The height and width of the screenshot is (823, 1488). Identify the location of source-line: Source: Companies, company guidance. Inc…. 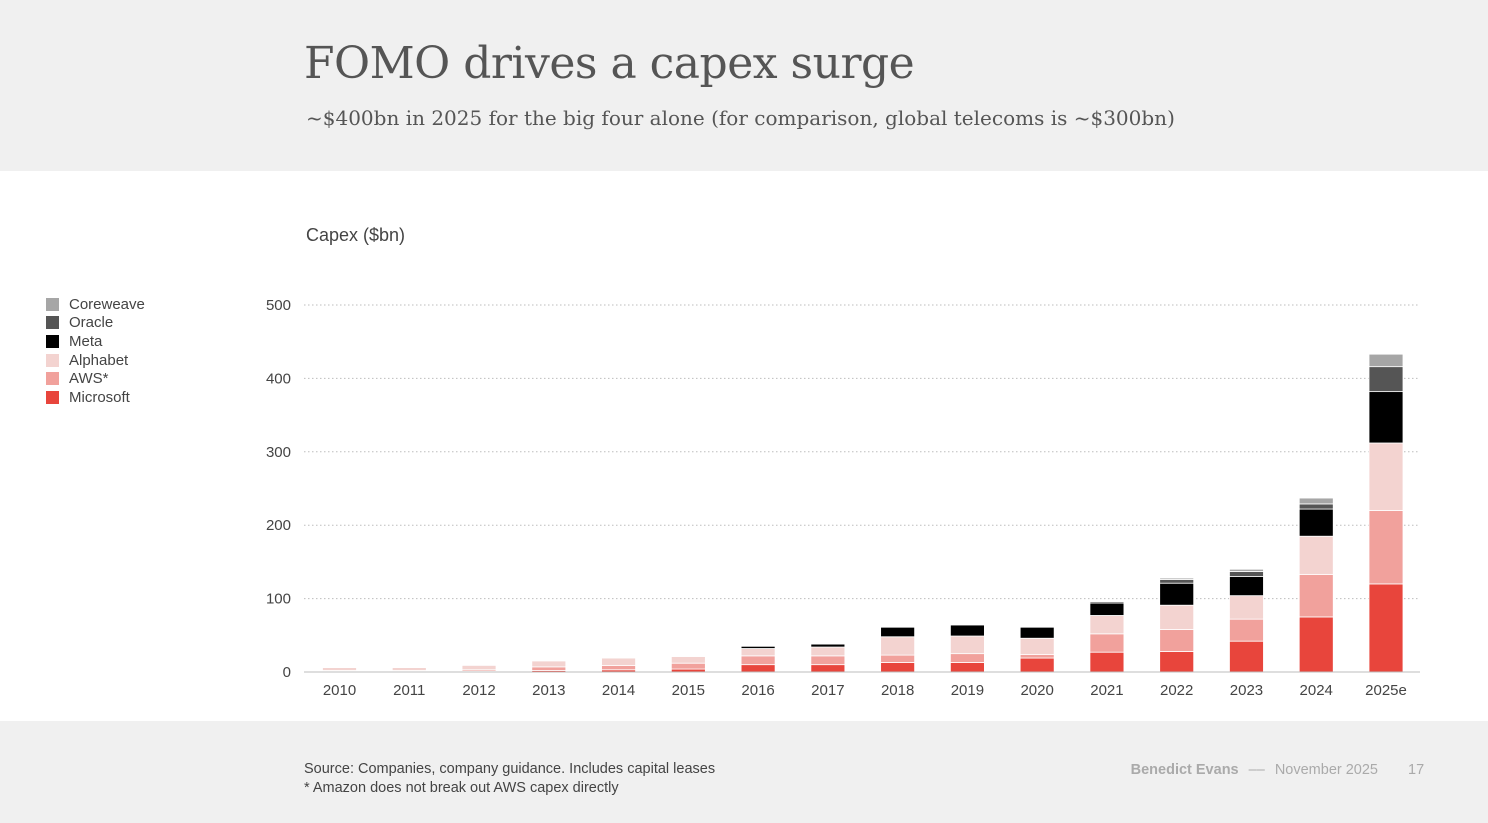
(510, 769).